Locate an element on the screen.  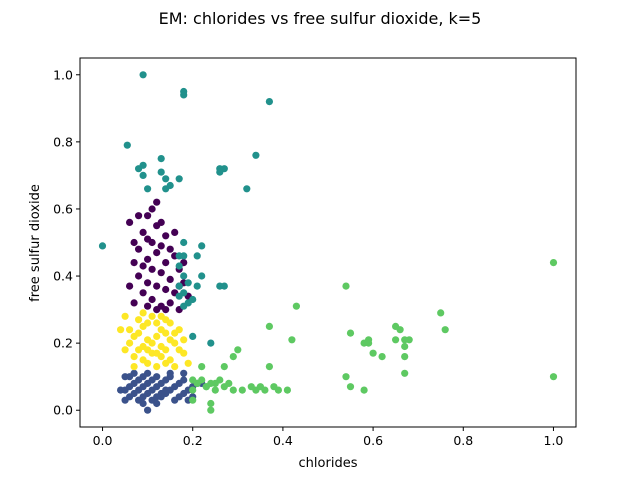
y-tick-label: 1.0 is located at coordinates (63, 74).